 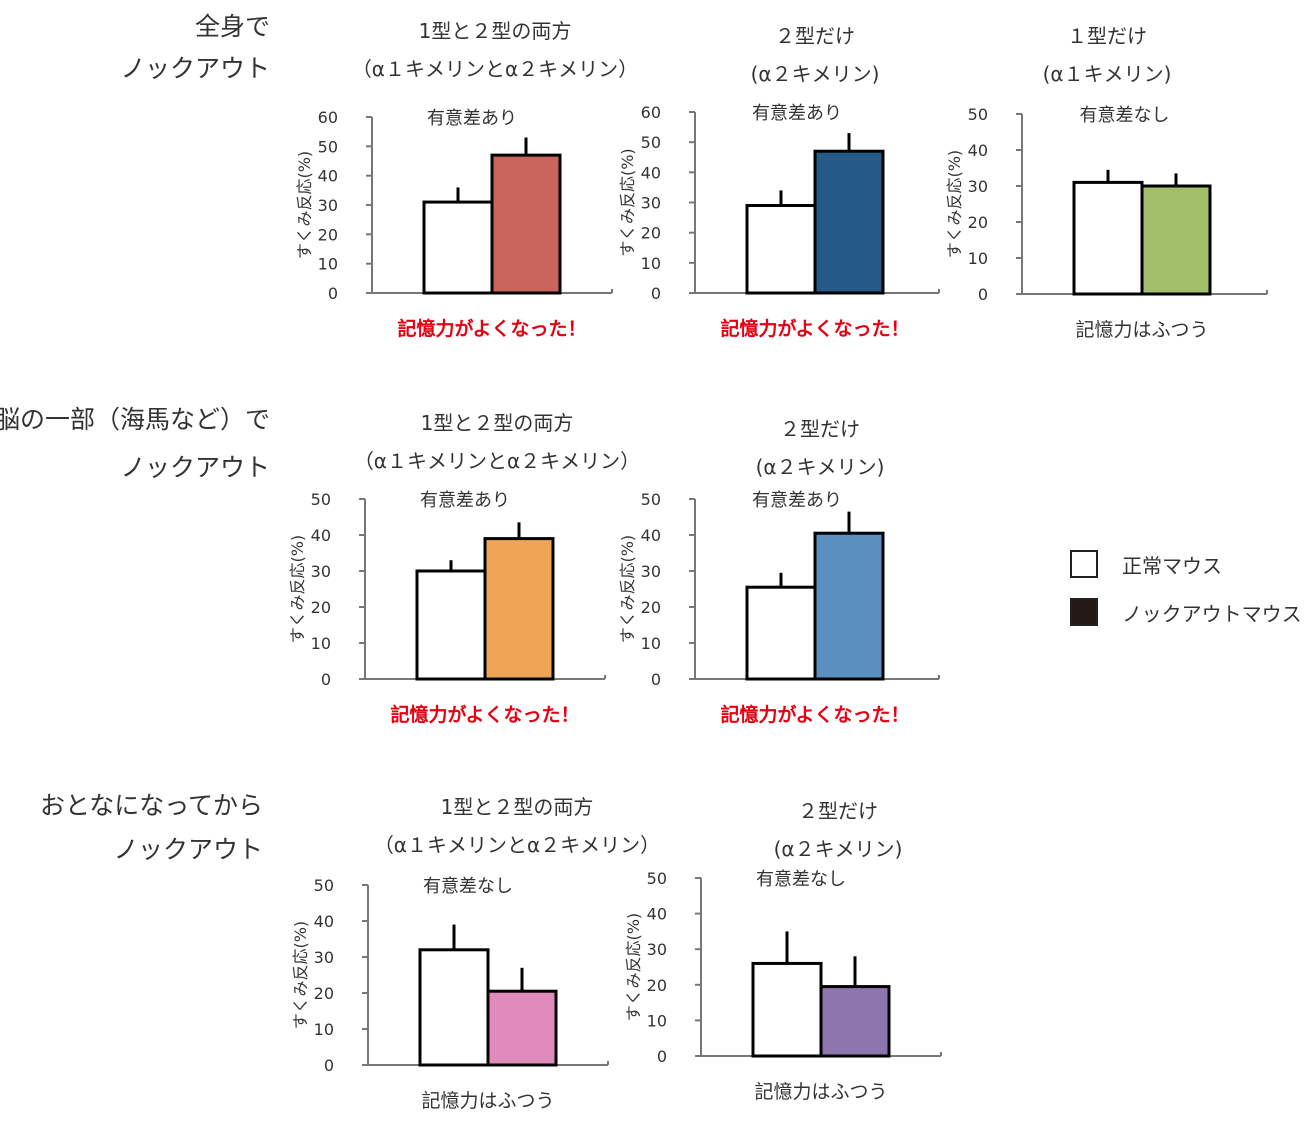 What do you see at coordinates (484, 714) in the screenshot?
I see `conclusion-text: 記憶力がよくなった！` at bounding box center [484, 714].